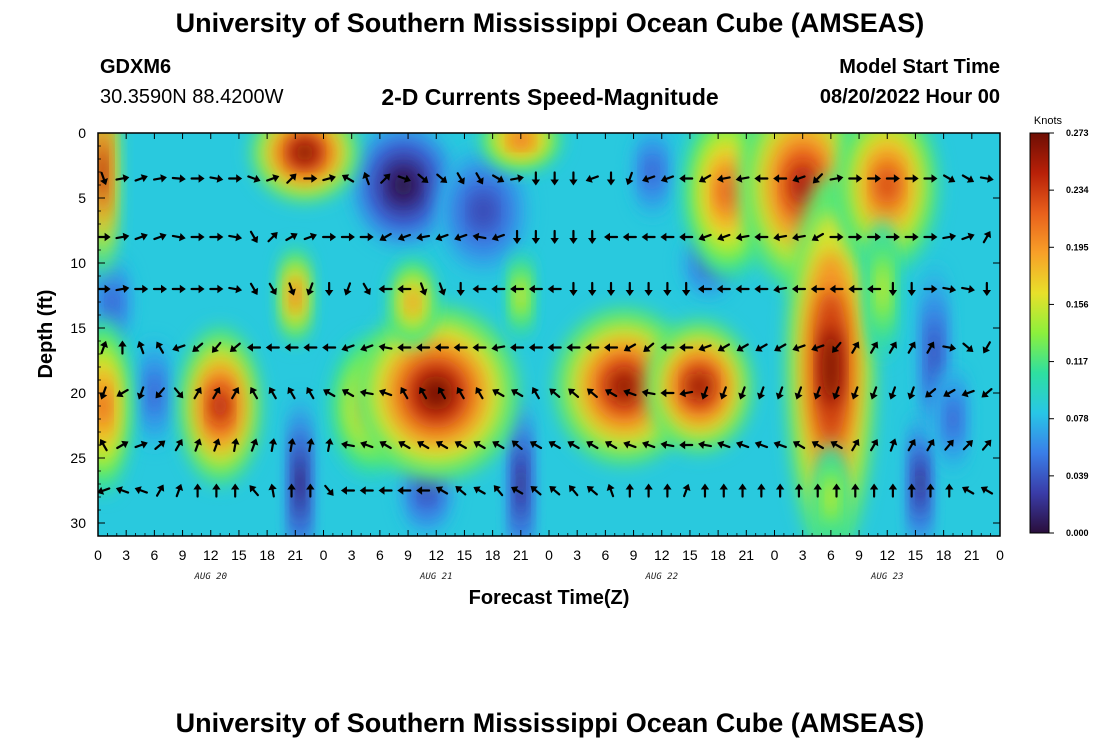 This screenshot has width=1100, height=750. What do you see at coordinates (78, 523) in the screenshot?
I see `y-tick-label: 30` at bounding box center [78, 523].